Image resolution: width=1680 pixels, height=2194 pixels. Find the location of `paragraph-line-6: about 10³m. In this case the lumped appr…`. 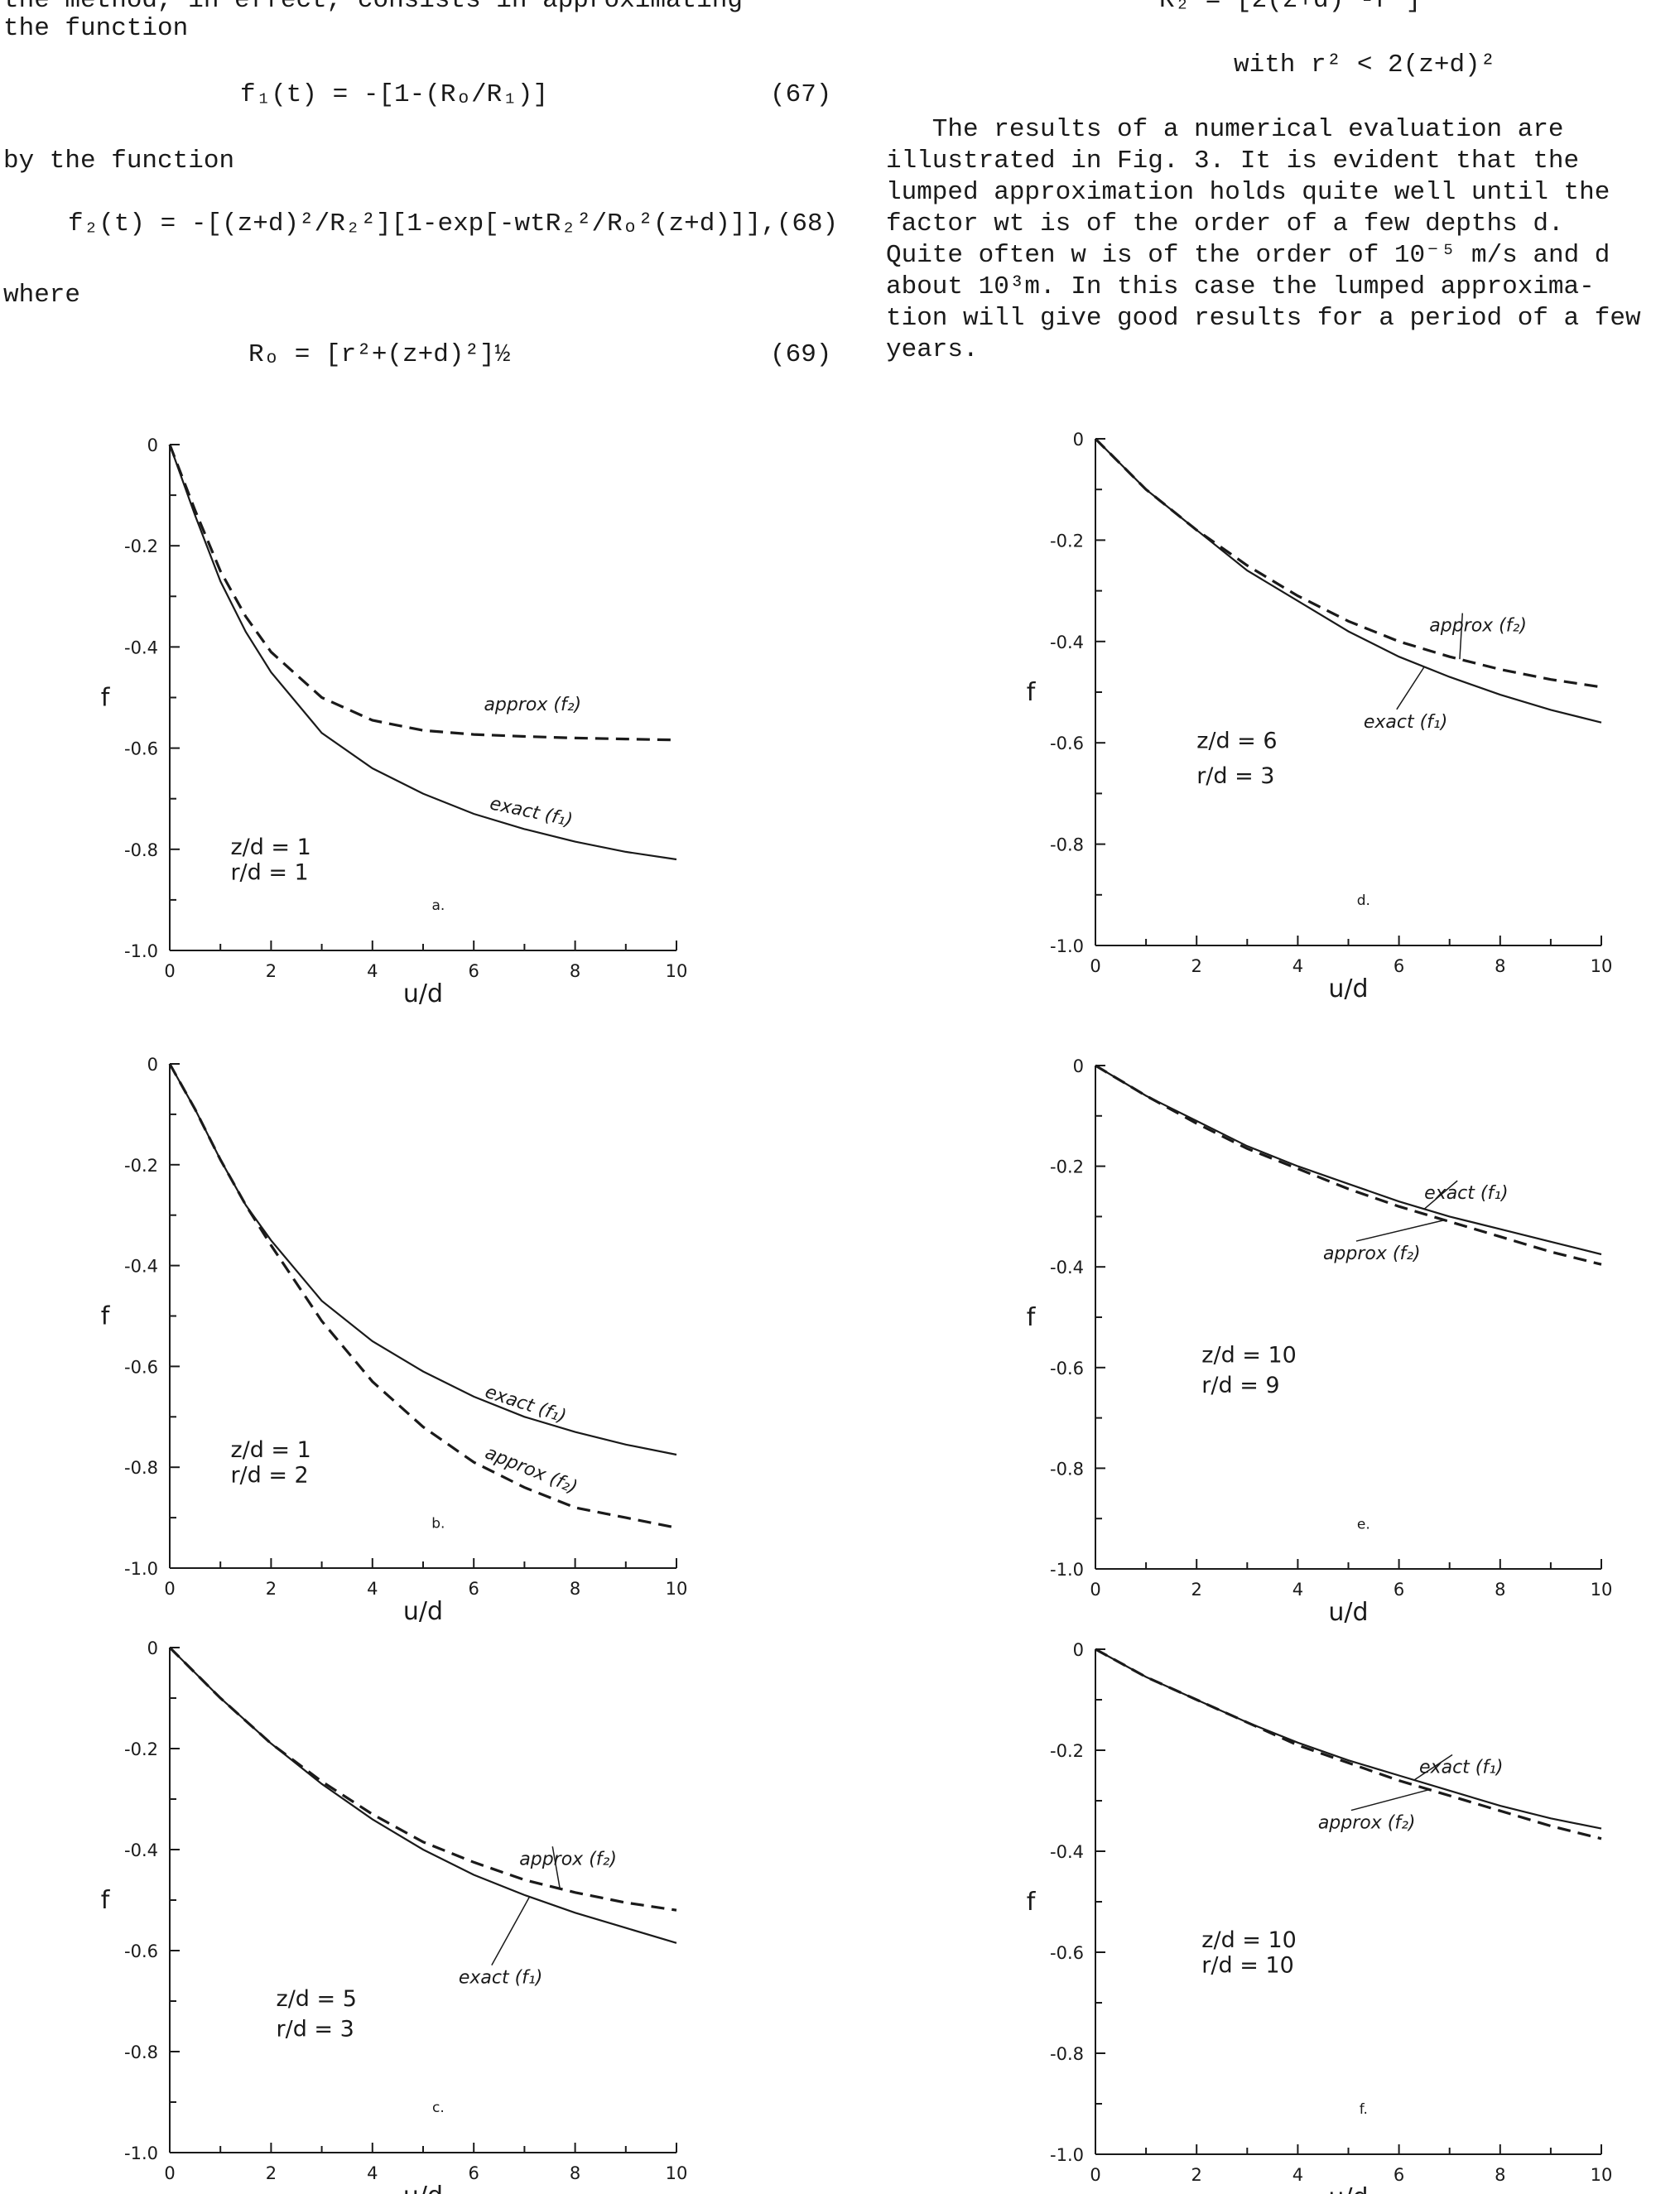

paragraph-line-6: about 10³m. In this case the lumped appr… is located at coordinates (1240, 286).